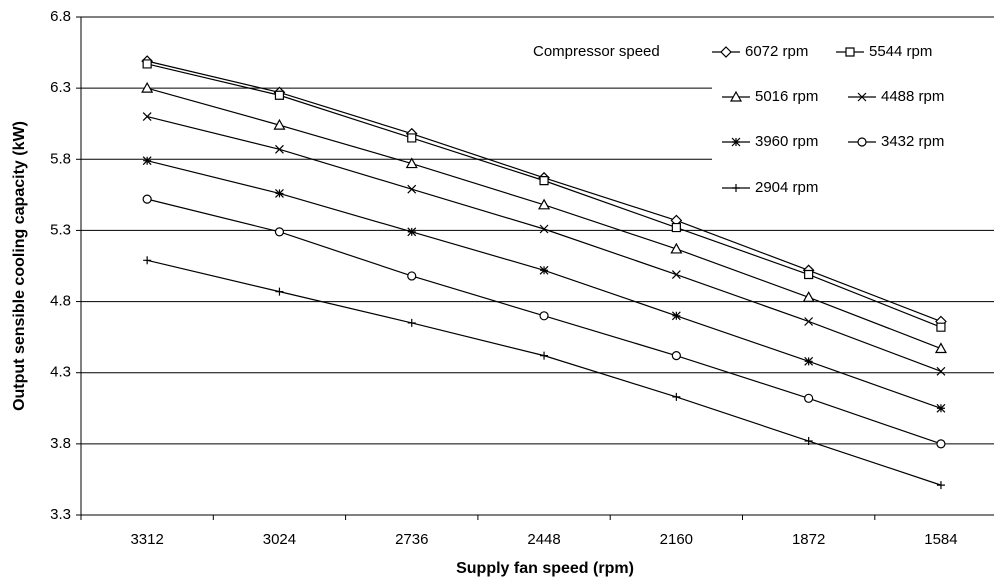 The width and height of the screenshot is (995, 581). I want to click on legend-box, so click(853, 119).